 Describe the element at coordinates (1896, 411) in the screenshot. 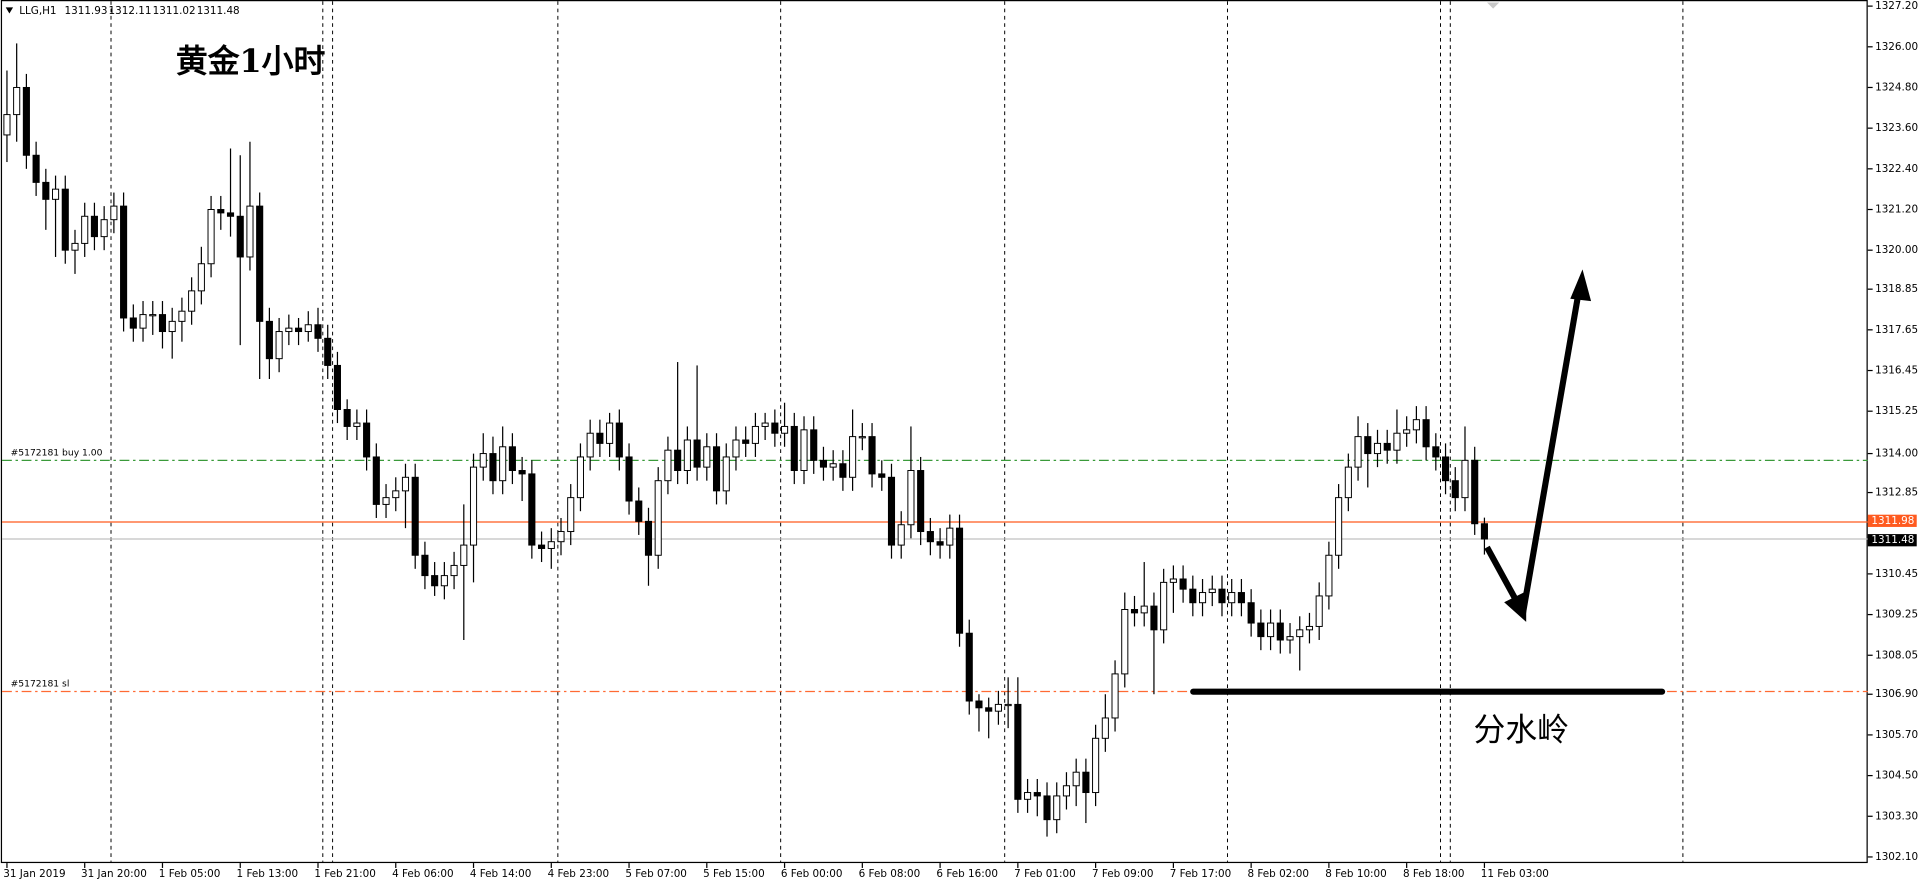

I see `y-tick-label: 1315.25` at that location.